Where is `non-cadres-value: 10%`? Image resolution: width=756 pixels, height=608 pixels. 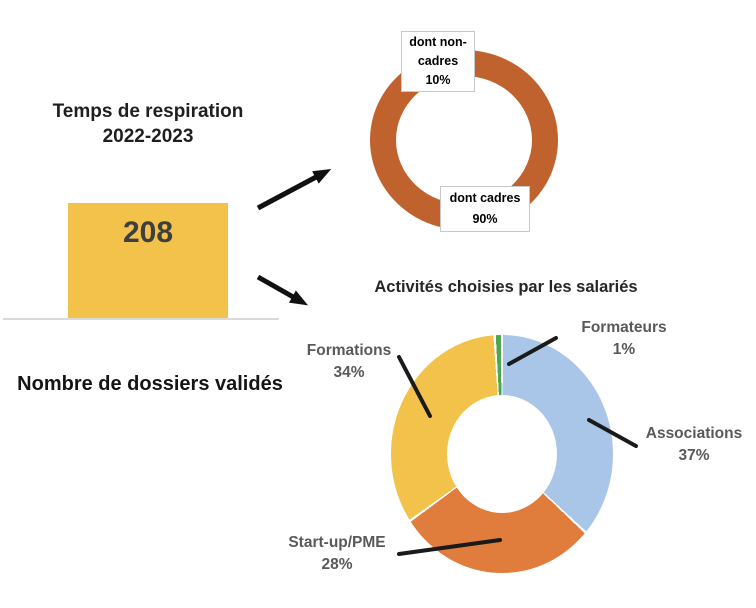
non-cadres-value: 10% is located at coordinates (438, 80).